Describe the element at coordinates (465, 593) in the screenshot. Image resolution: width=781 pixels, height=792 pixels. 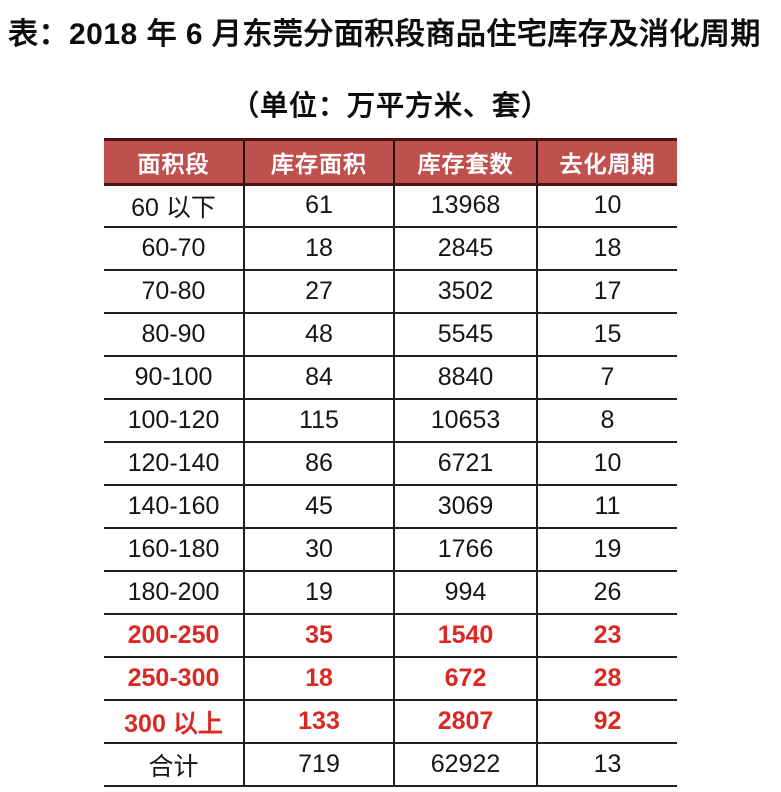
I see `table-cell: 994` at that location.